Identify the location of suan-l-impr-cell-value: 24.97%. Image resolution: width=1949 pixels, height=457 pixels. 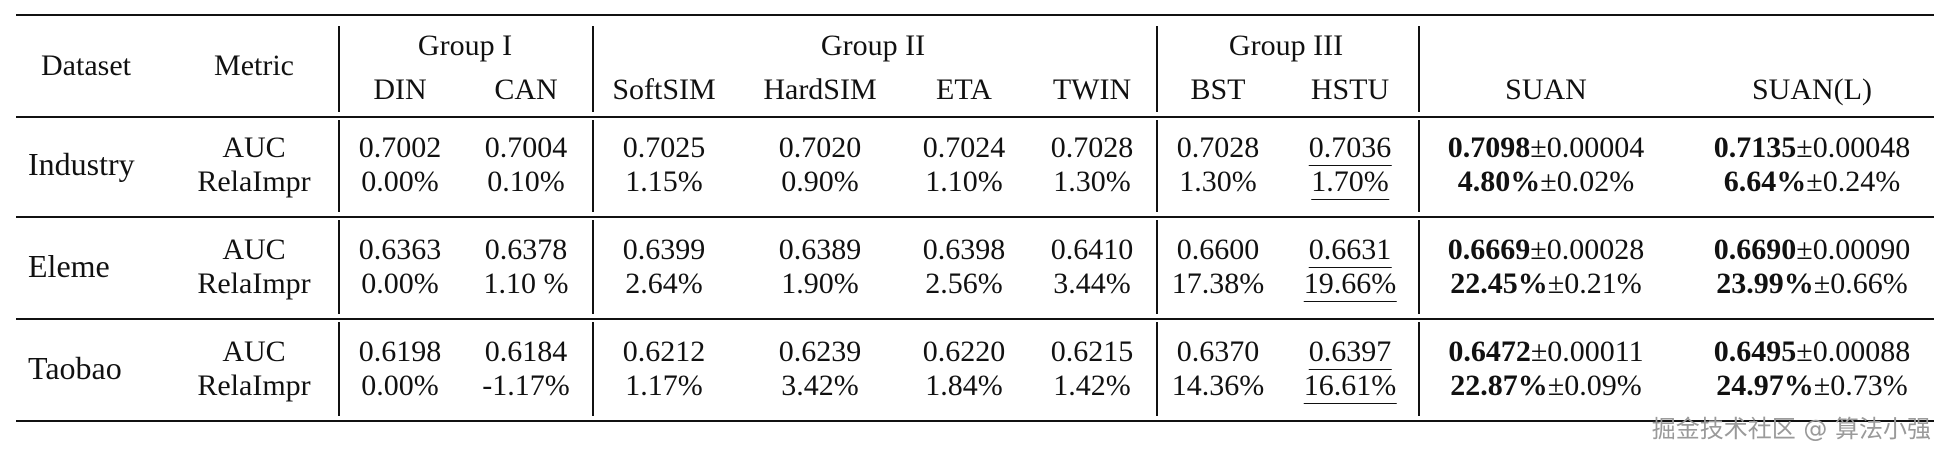
(1765, 385).